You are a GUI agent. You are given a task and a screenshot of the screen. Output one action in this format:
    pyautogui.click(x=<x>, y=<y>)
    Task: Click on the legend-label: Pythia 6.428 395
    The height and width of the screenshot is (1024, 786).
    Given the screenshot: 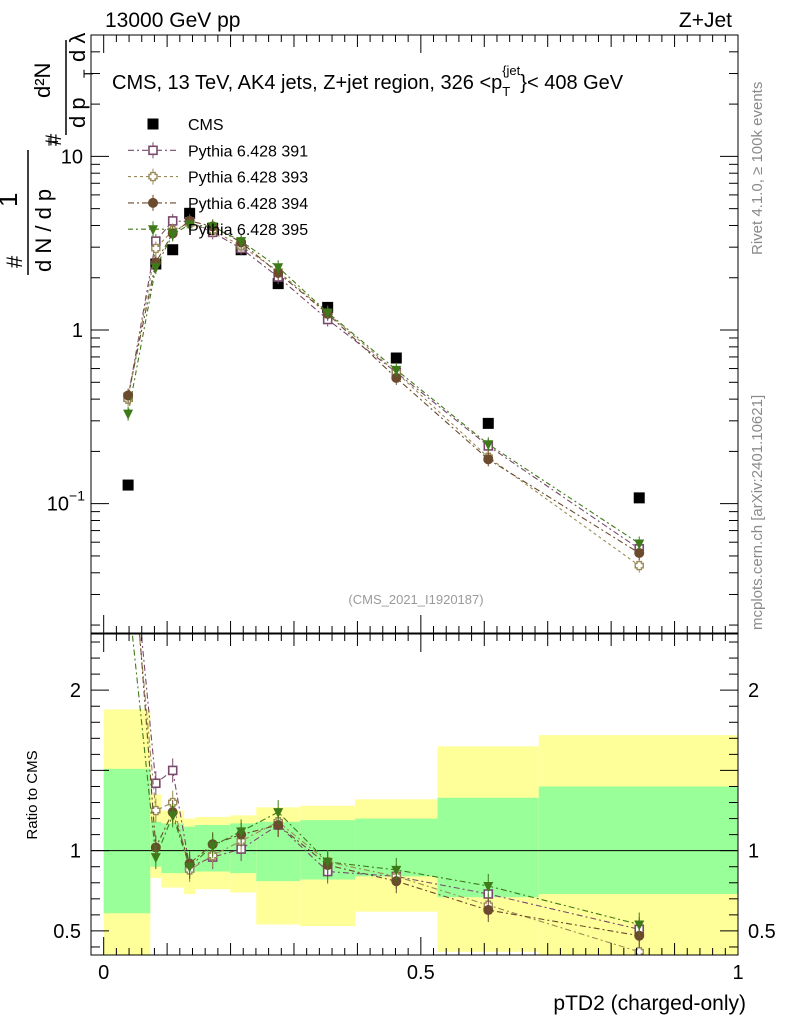 What is the action you would take?
    pyautogui.click(x=248, y=230)
    